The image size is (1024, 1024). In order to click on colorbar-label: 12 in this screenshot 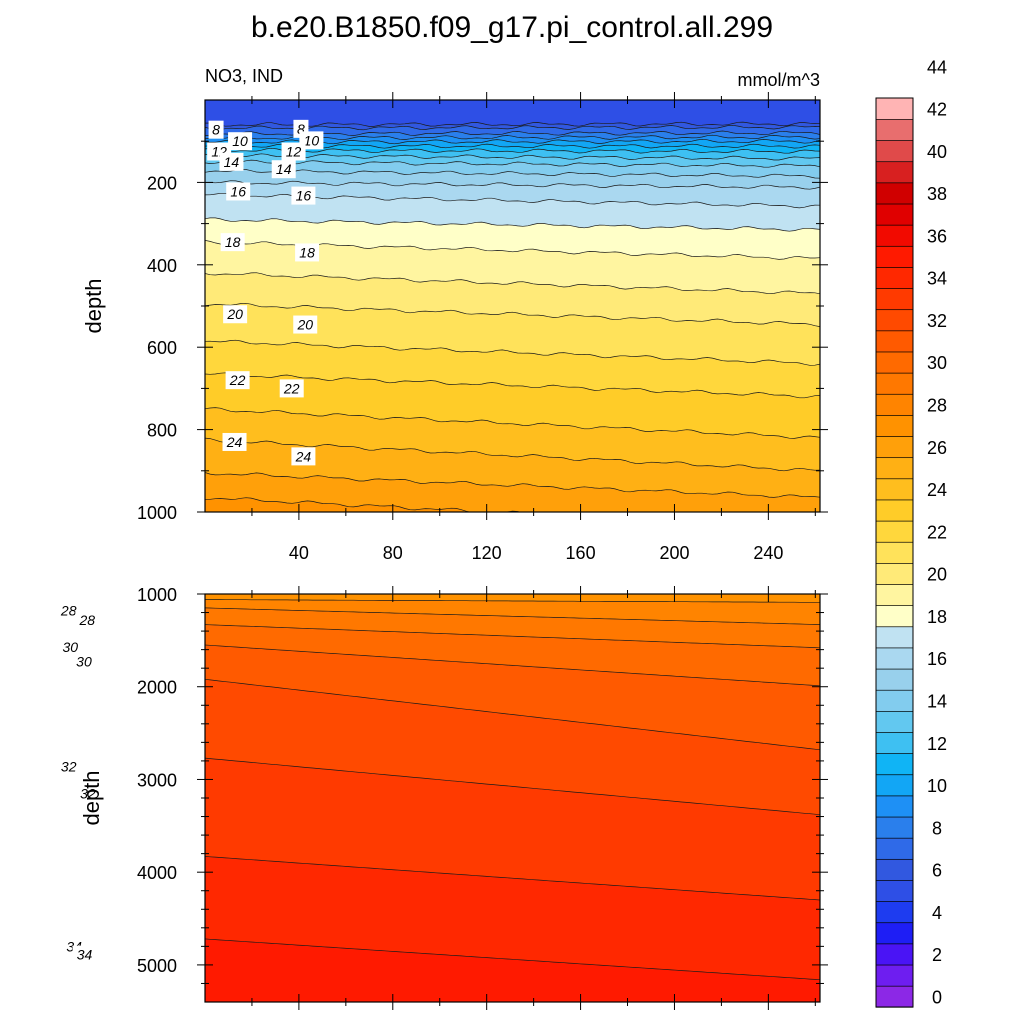, I will do `click(937, 744)`.